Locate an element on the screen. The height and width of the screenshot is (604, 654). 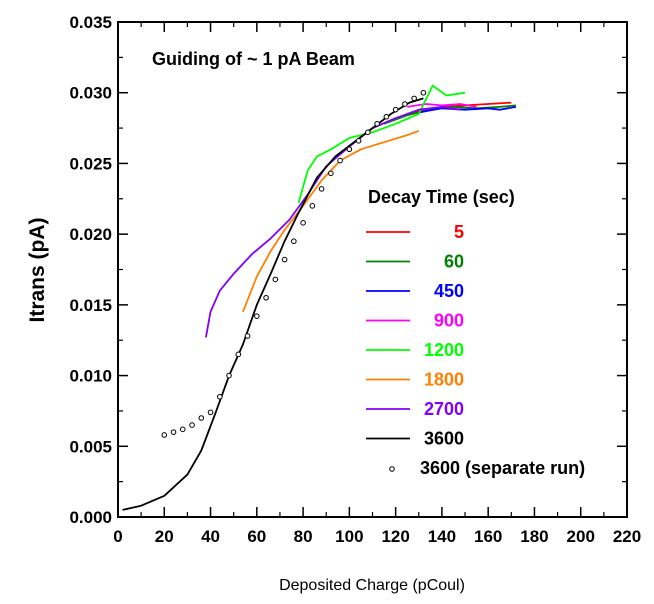
y-tick-label: 0.020 is located at coordinates (90, 234).